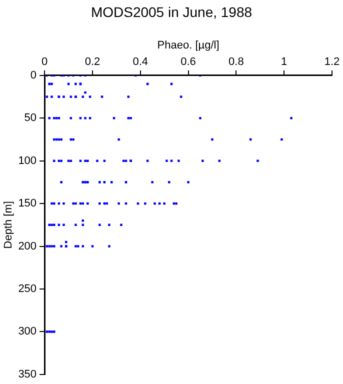 The width and height of the screenshot is (343, 384). I want to click on y-tick-label: 50, so click(30, 118).